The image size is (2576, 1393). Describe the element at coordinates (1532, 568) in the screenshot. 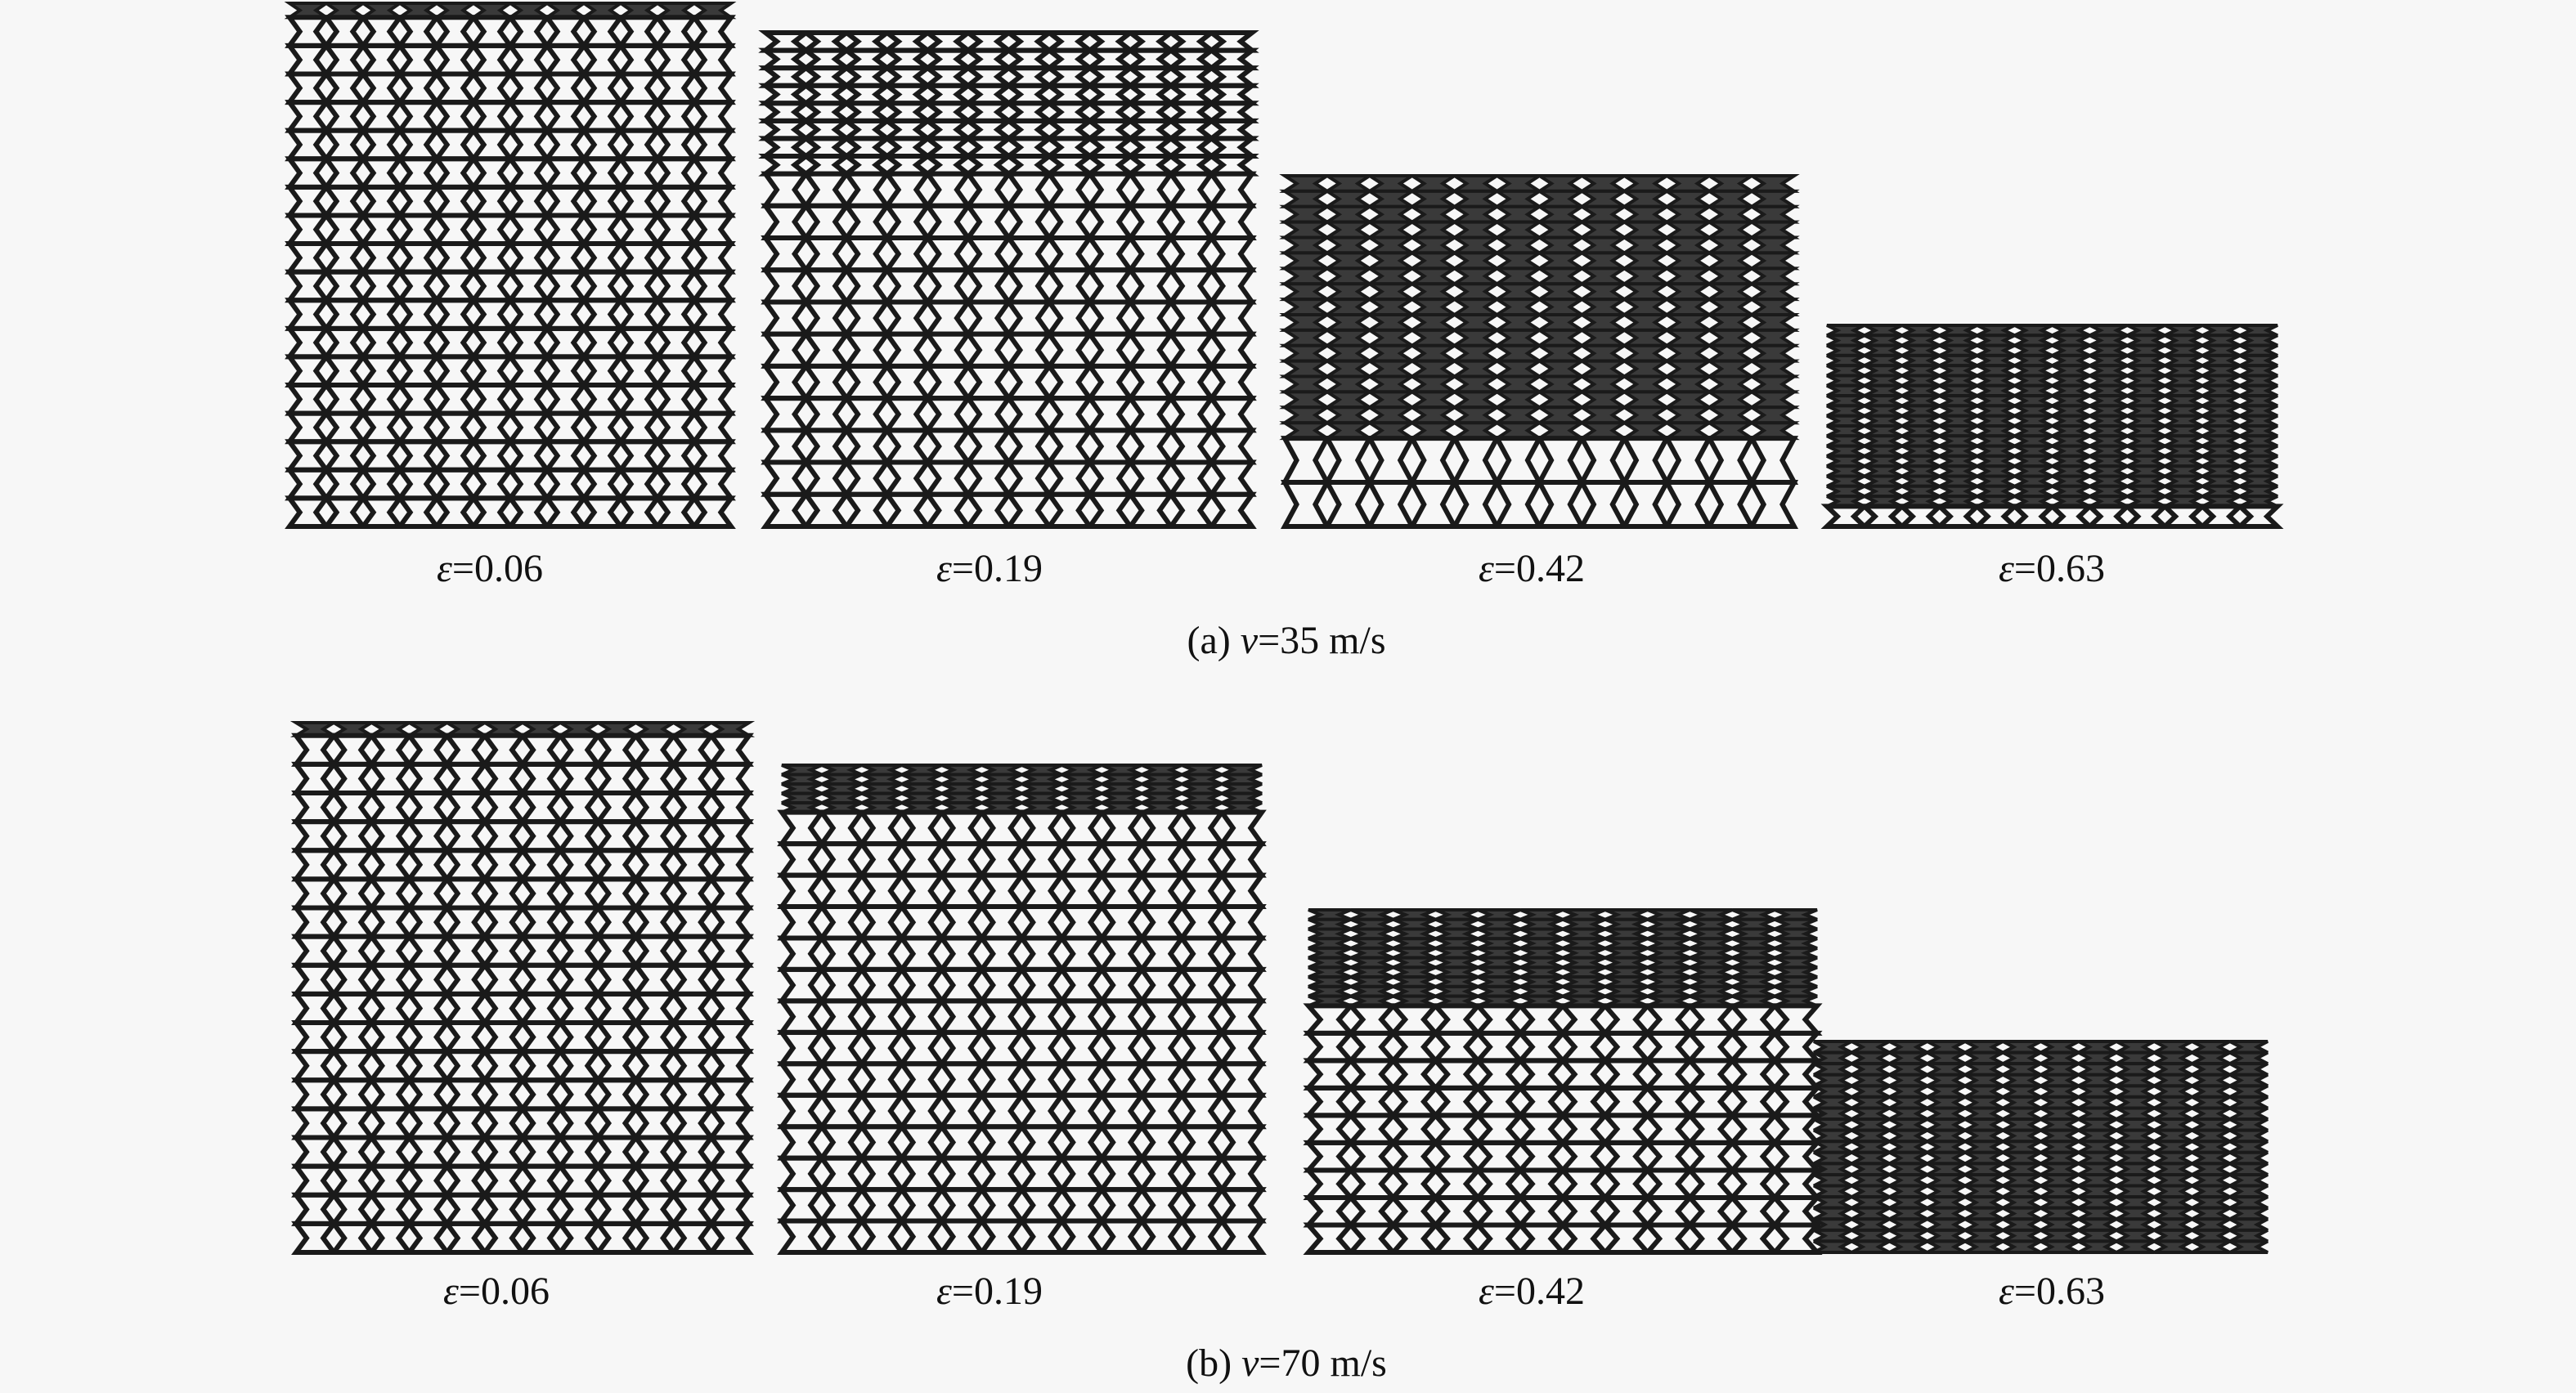

I see `strain-label: ε=0.42` at that location.